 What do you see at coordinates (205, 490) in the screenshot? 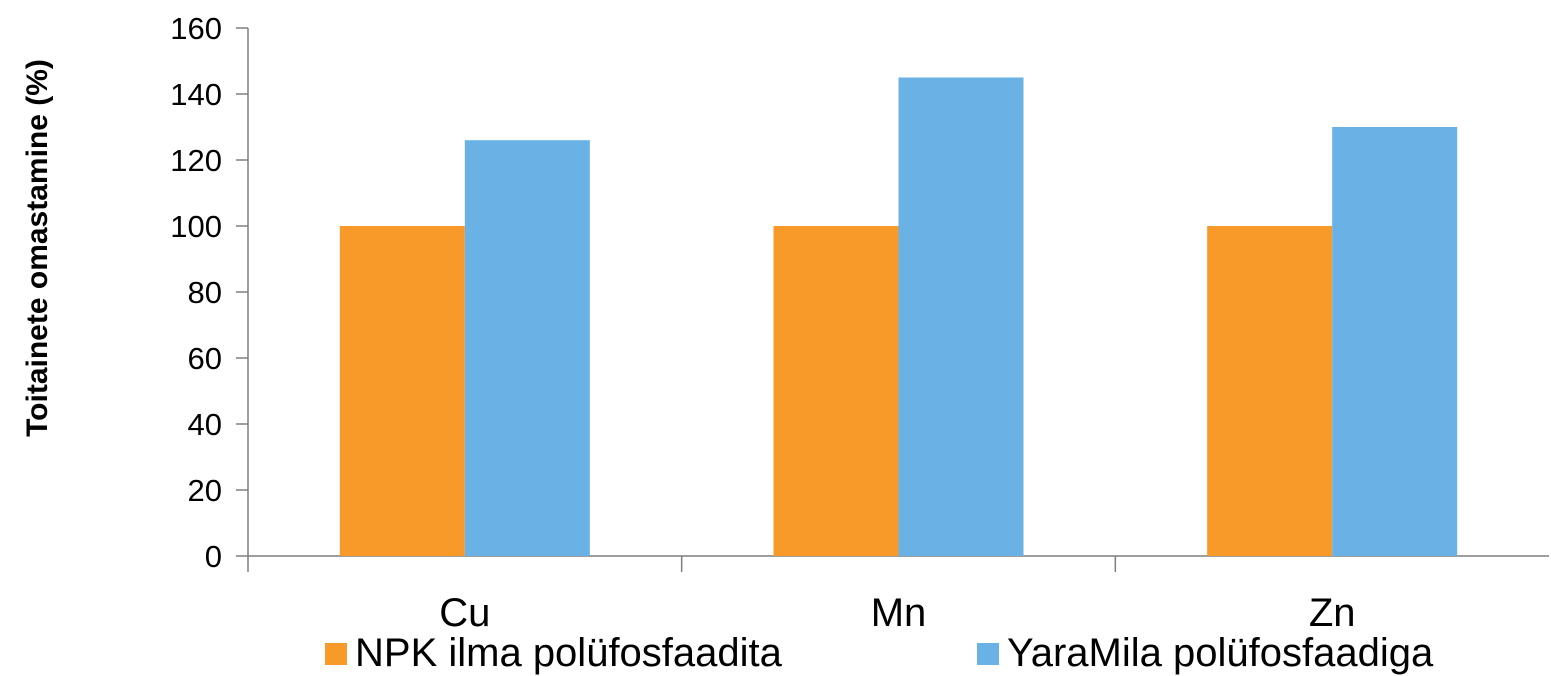
I see `y-tick-label: 20` at bounding box center [205, 490].